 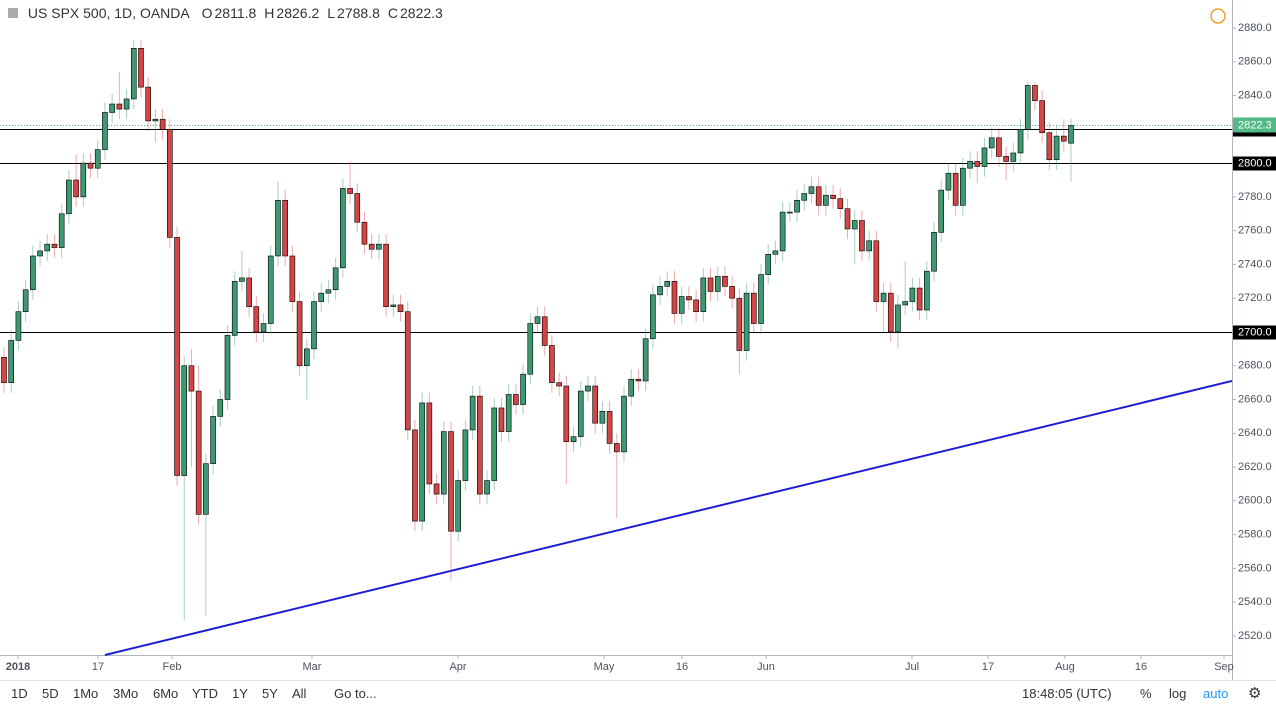 What do you see at coordinates (1146, 693) in the screenshot?
I see `axis-option: %` at bounding box center [1146, 693].